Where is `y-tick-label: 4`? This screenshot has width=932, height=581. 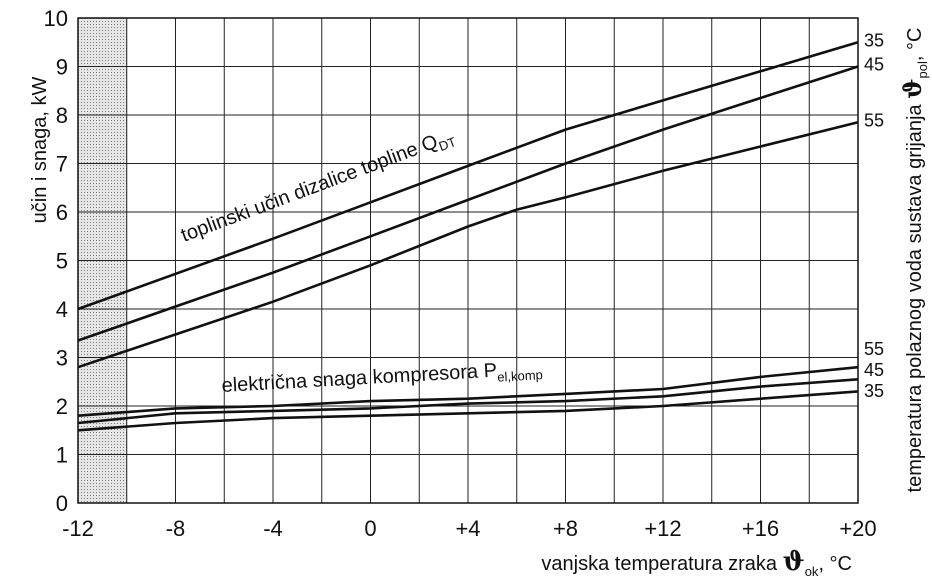 y-tick-label: 4 is located at coordinates (62, 309).